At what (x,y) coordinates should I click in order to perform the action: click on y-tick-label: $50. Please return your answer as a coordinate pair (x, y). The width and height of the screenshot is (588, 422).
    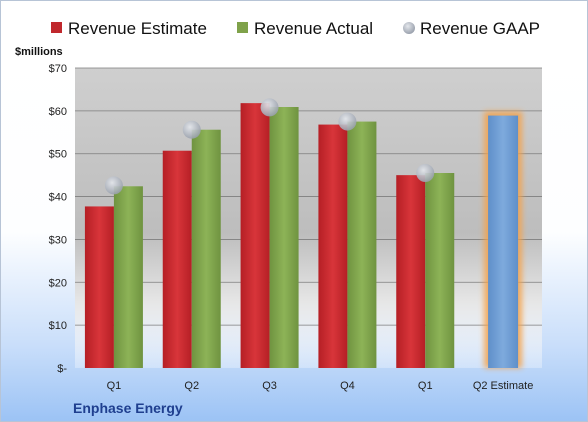
    Looking at the image, I should click on (58, 155).